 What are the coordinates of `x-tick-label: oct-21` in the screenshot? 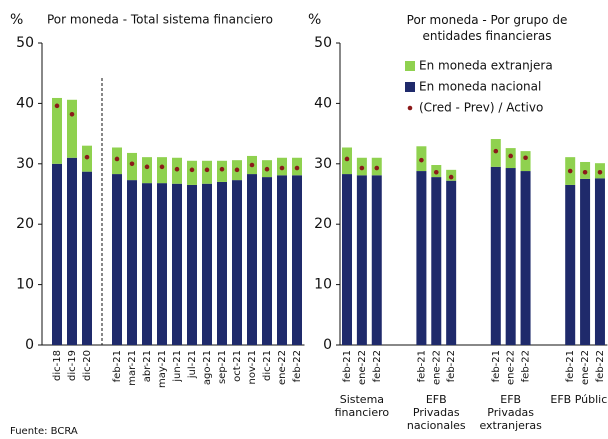 It's located at (237, 366).